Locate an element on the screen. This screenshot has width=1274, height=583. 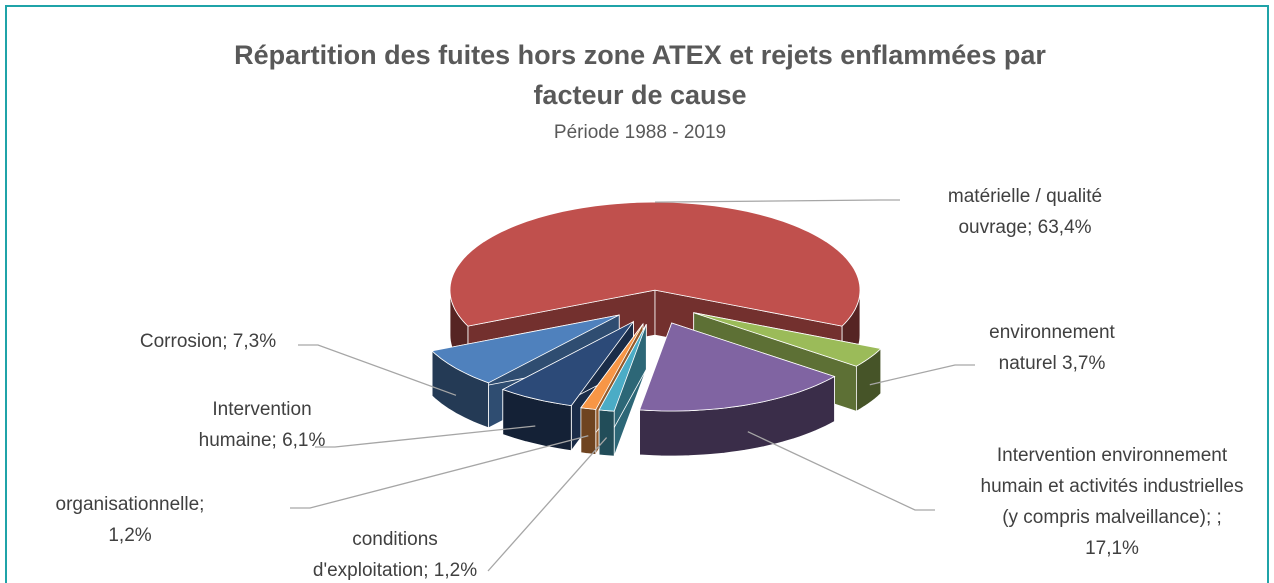
data-label: environnement is located at coordinates (1052, 332).